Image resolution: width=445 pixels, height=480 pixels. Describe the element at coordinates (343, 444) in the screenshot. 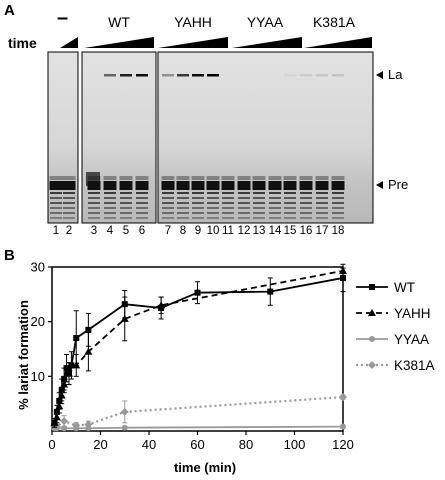

I see `x-tick-label: 120` at that location.